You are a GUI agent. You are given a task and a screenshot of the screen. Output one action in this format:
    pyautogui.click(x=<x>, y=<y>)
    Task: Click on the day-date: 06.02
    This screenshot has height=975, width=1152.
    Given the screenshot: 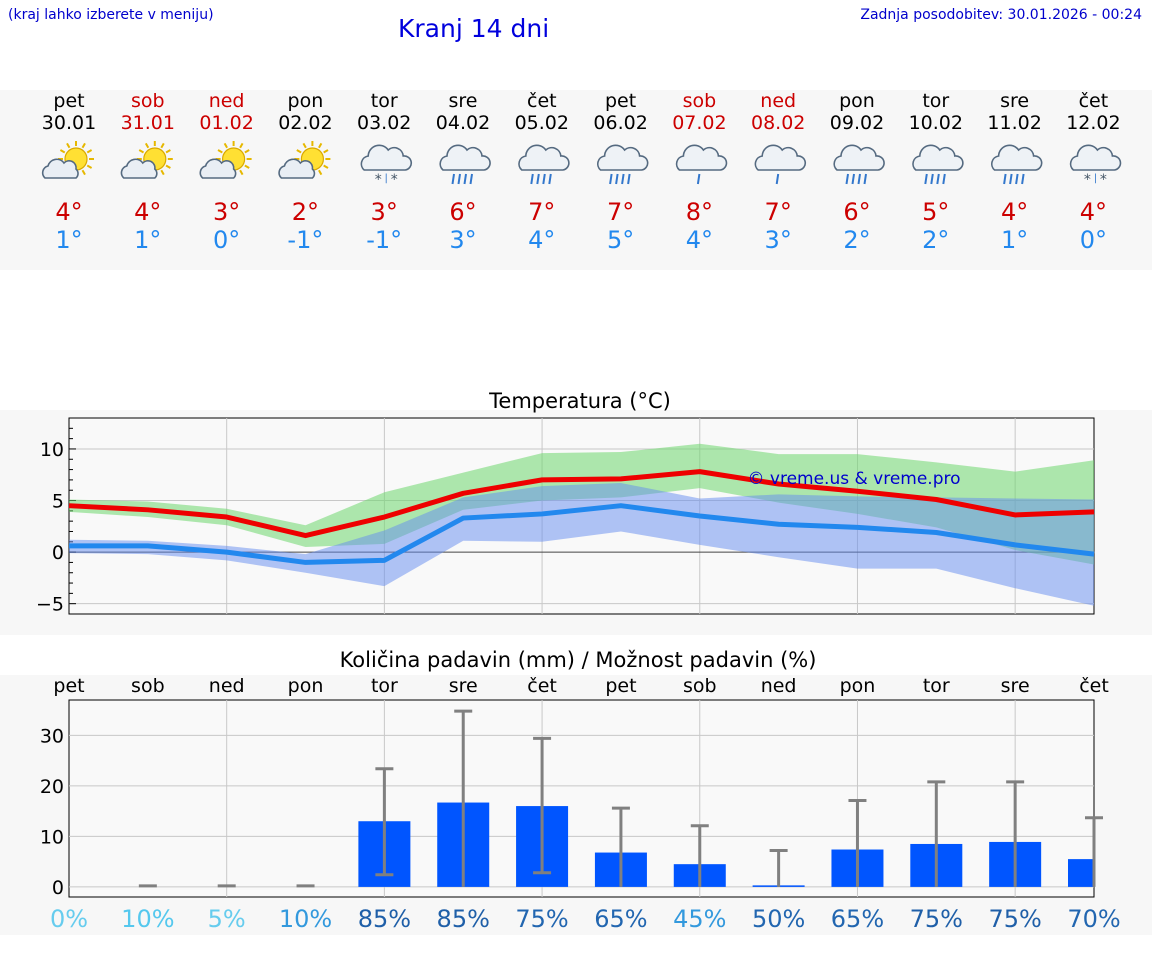 What is the action you would take?
    pyautogui.click(x=620, y=123)
    